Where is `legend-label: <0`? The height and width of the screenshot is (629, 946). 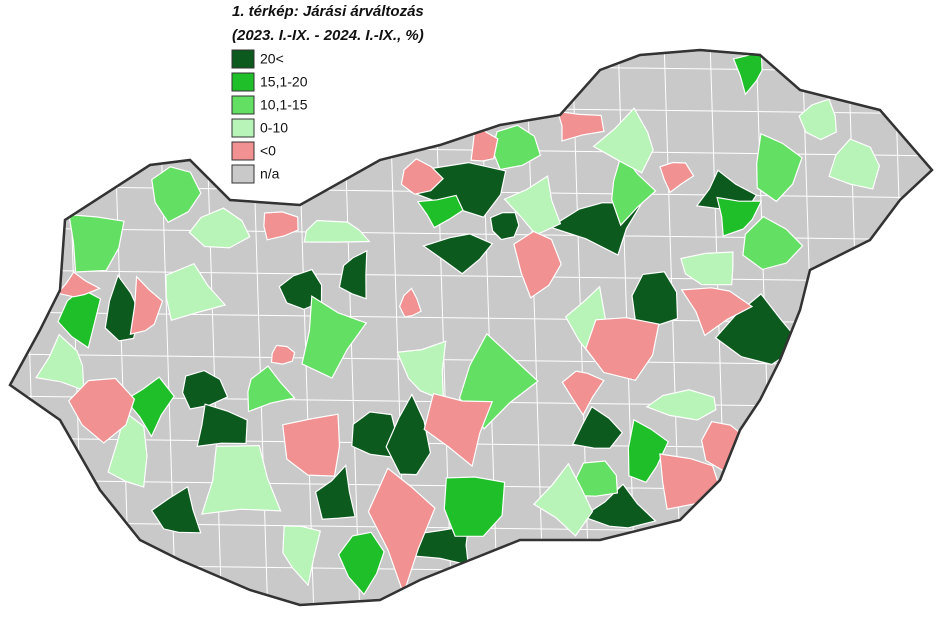
legend-label: <0 is located at coordinates (268, 151).